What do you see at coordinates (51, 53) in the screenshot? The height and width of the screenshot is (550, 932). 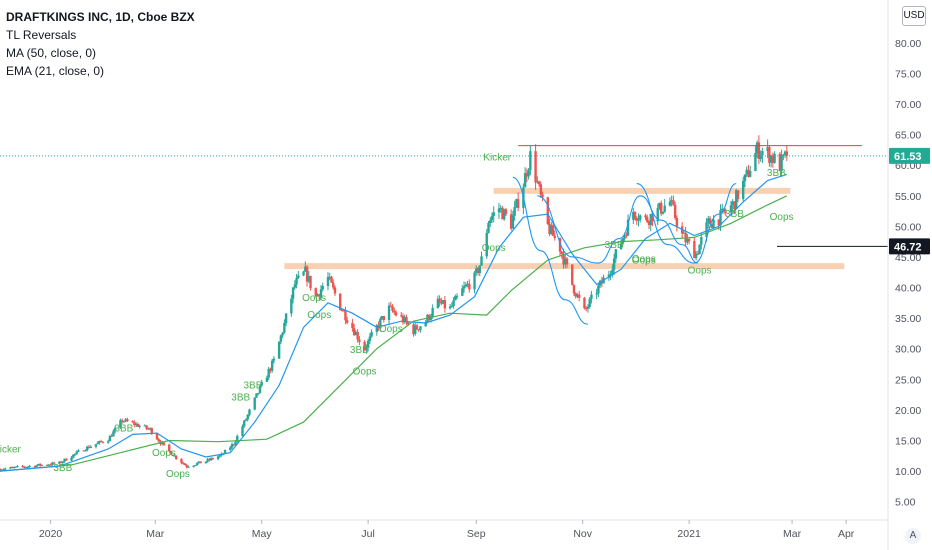 I see `indicator-ma: MA (50, close, 0)` at bounding box center [51, 53].